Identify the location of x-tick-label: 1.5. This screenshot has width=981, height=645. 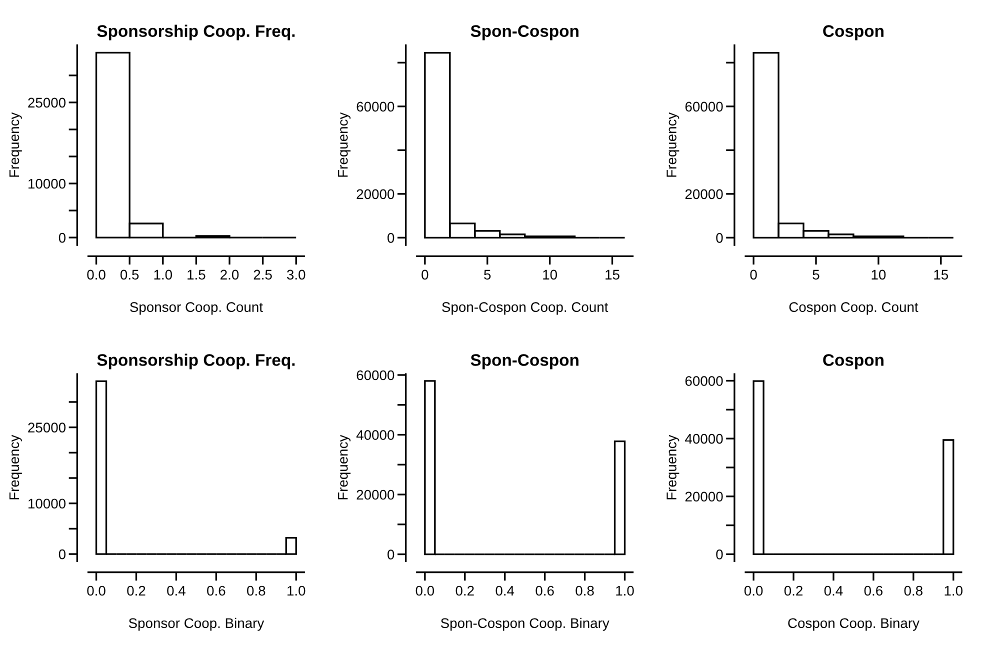
(197, 275).